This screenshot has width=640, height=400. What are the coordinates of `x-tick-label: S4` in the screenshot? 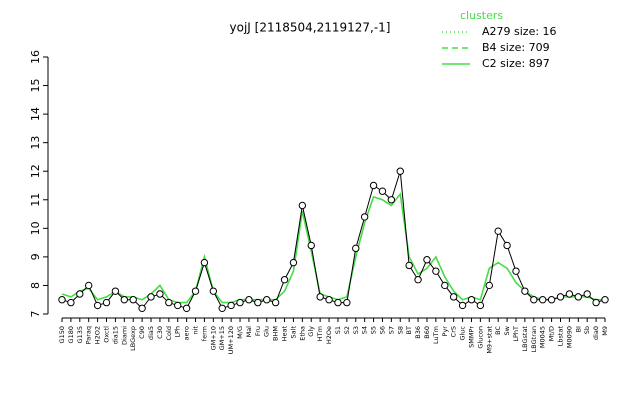 It's located at (365, 330).